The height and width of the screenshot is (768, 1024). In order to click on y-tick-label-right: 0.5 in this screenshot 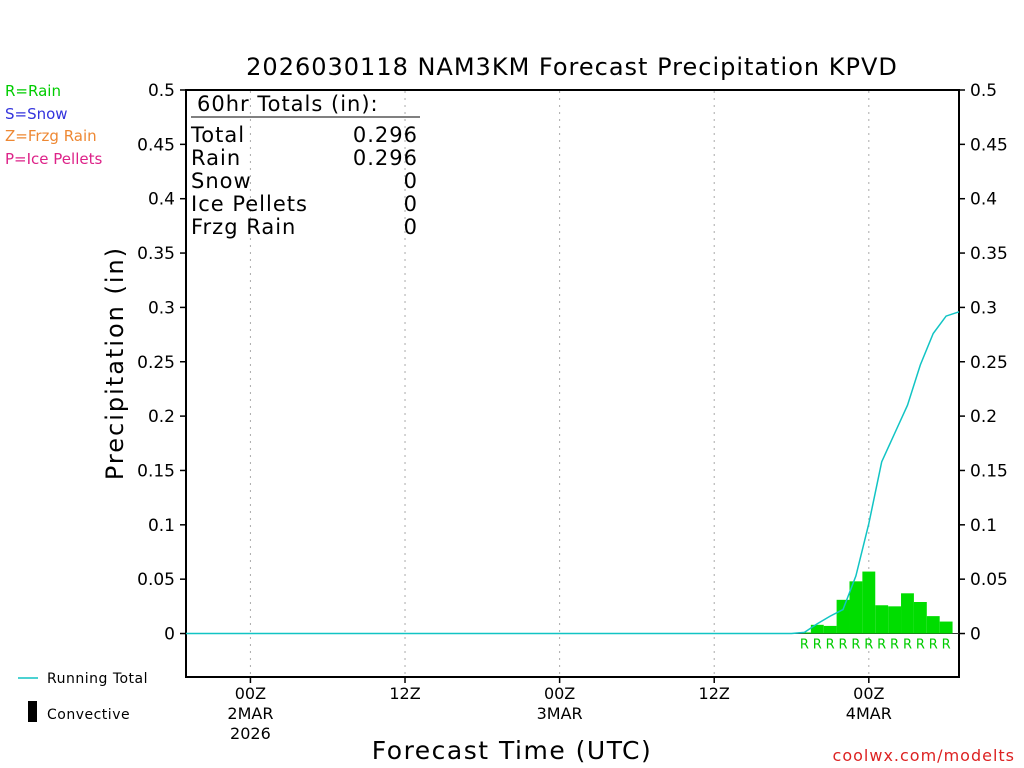, I will do `click(983, 91)`.